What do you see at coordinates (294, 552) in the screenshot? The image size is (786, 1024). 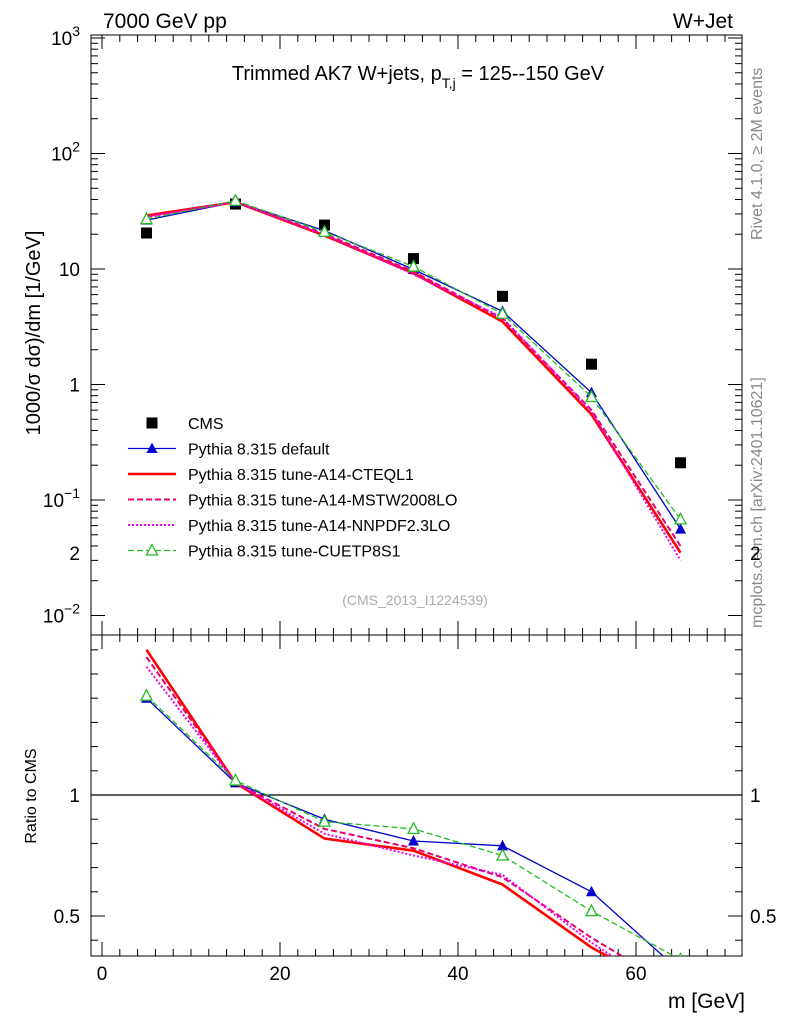 I see `legend-label: Pythia 8.315 tune-CUETP8S1` at bounding box center [294, 552].